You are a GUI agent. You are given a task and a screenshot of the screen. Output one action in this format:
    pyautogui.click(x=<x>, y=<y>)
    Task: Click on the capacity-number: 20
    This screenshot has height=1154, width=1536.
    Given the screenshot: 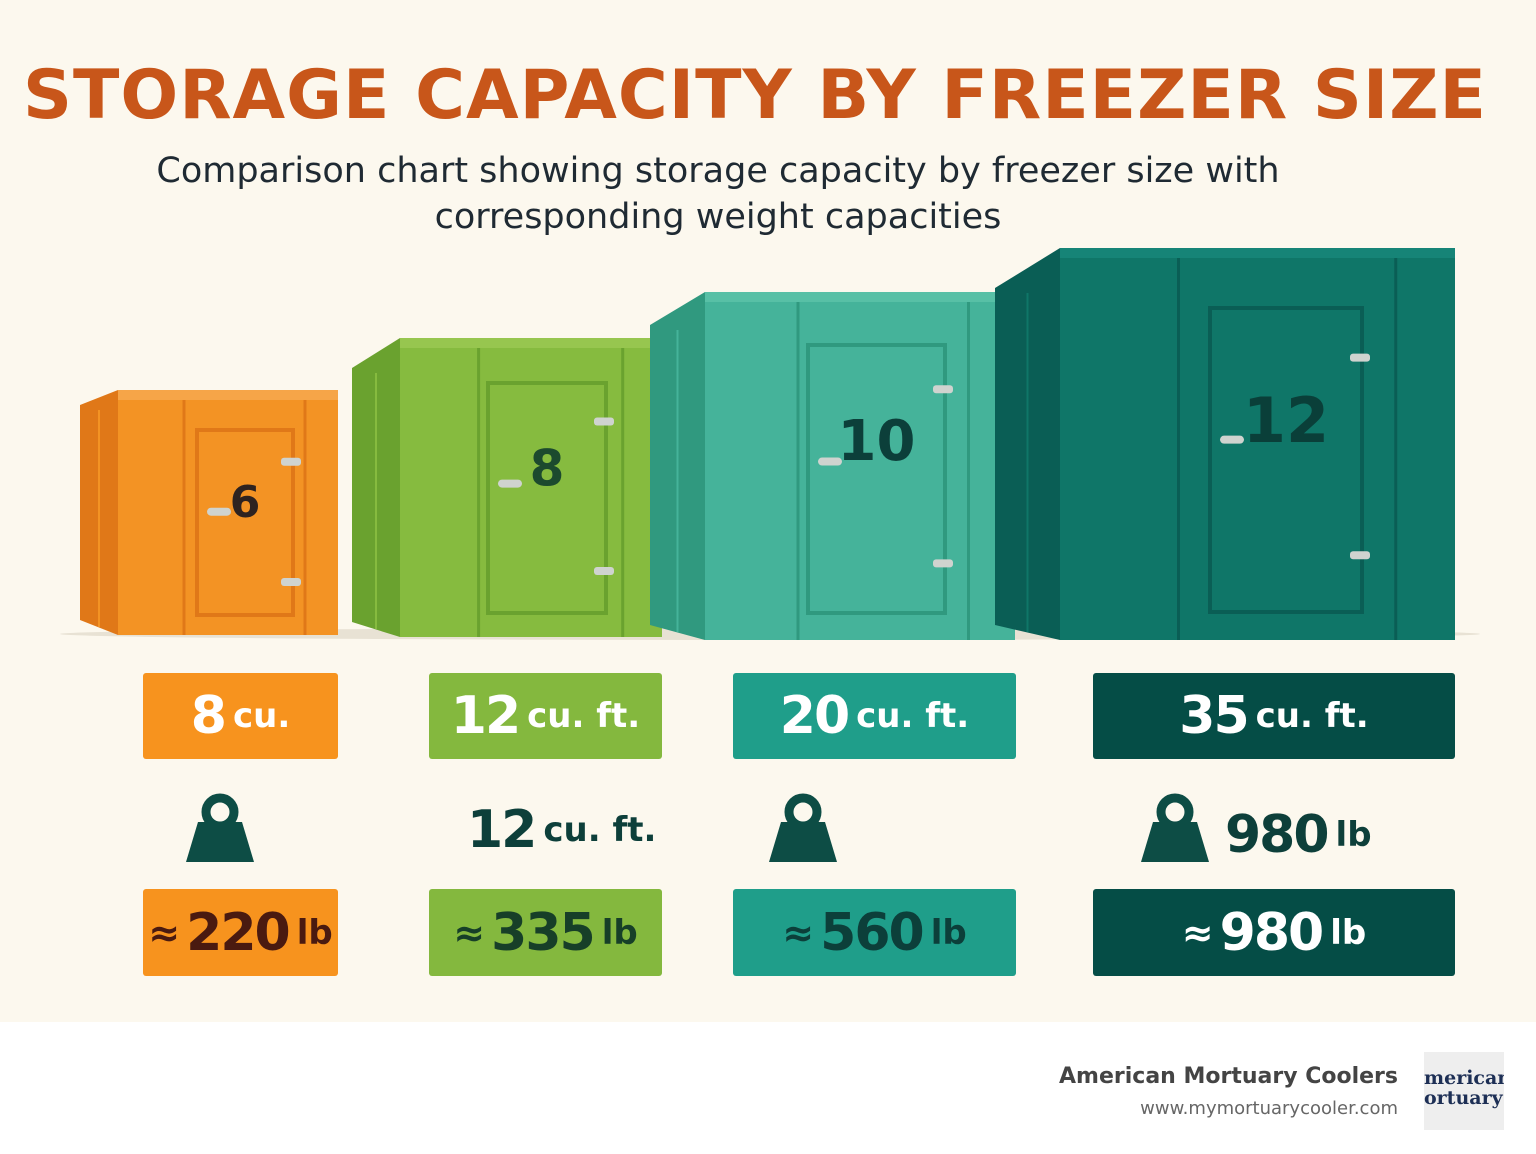 What is the action you would take?
    pyautogui.click(x=814, y=716)
    